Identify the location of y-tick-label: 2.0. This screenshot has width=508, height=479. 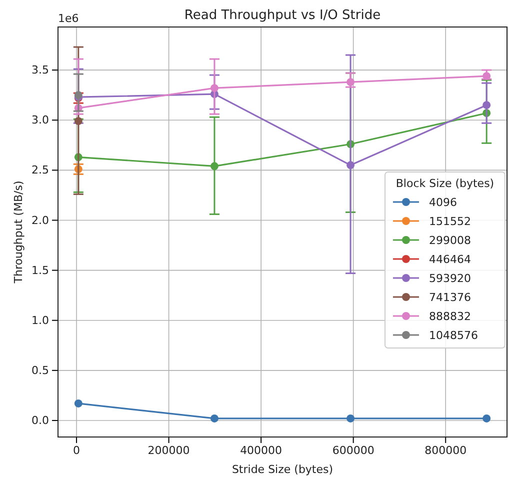
(40, 220).